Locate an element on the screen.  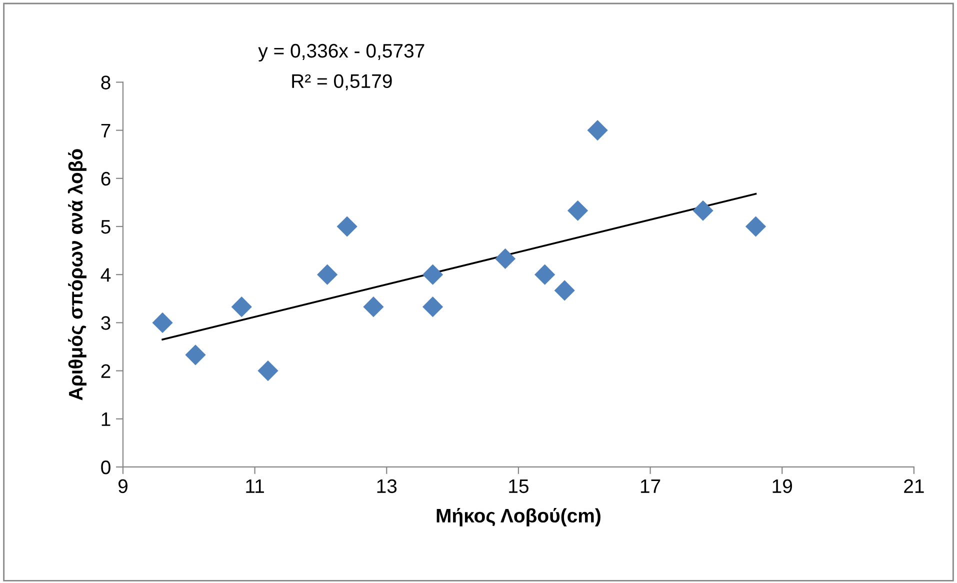
x-axis-title: Μήκος Λοβού(cm) is located at coordinates (518, 517).